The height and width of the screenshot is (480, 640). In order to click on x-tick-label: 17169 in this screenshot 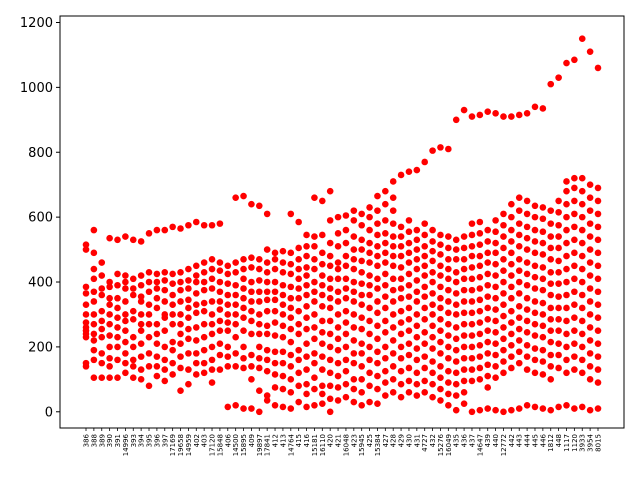, I will do `click(173, 445)`.